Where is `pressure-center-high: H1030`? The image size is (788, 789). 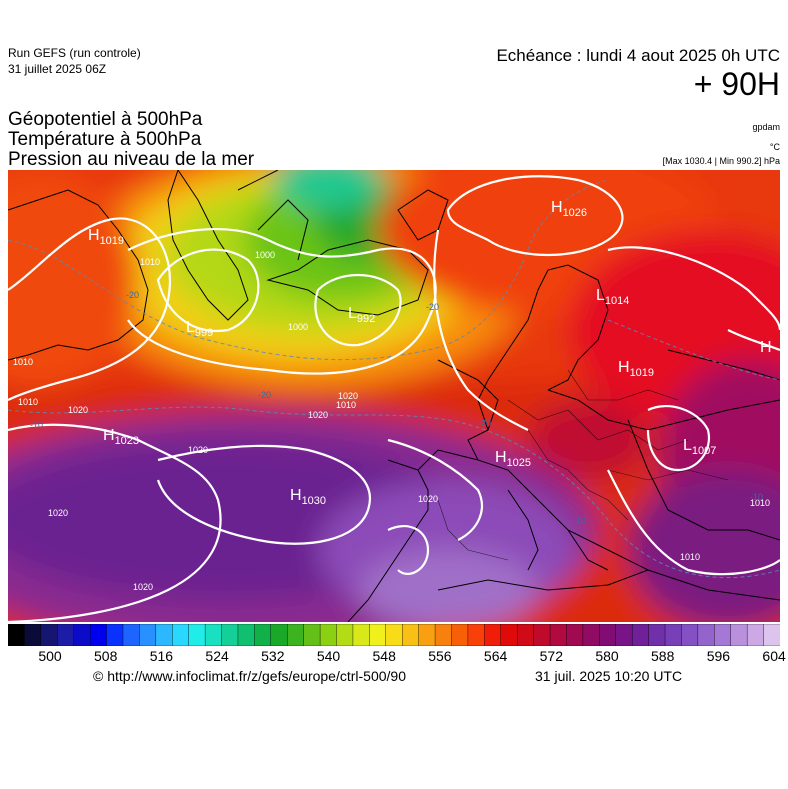
pressure-center-high: H1030 is located at coordinates (308, 497).